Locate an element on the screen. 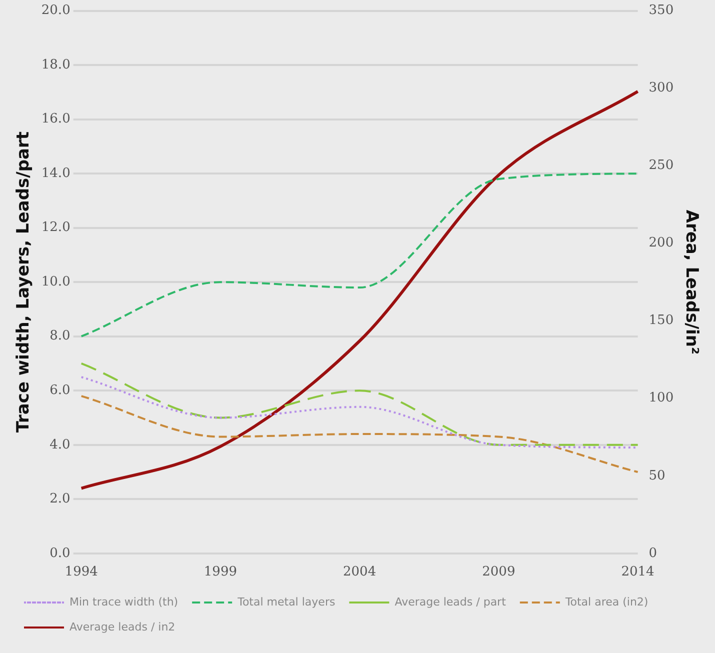  y-tick-label: 6.0 is located at coordinates (60, 390).